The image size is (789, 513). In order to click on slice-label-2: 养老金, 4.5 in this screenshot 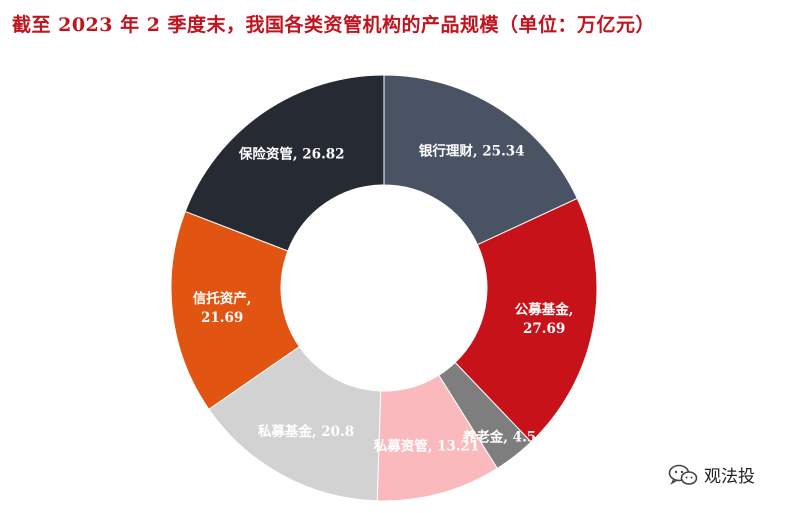, I will do `click(499, 436)`.